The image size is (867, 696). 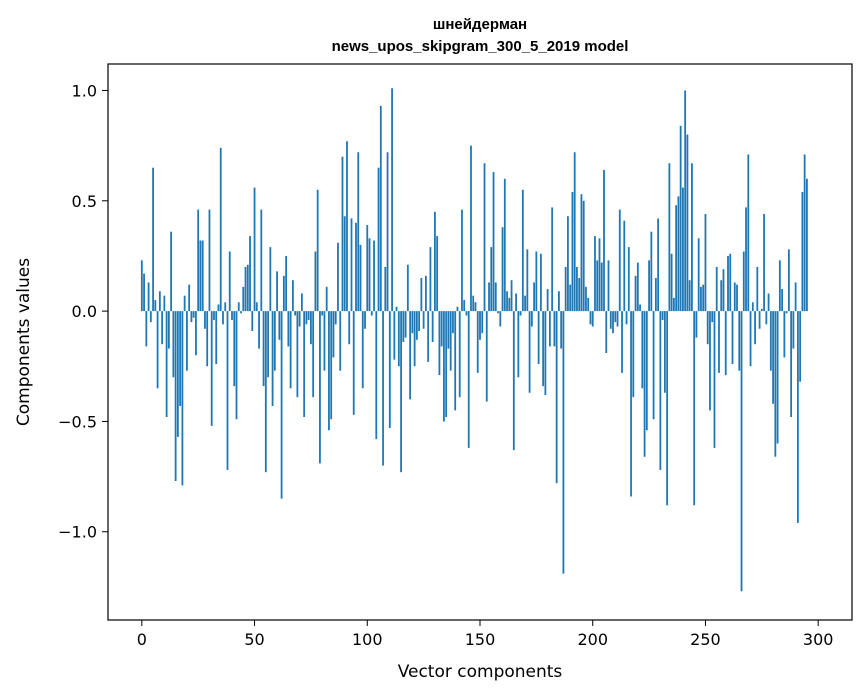 I want to click on x-tick-label: 300, so click(x=818, y=639).